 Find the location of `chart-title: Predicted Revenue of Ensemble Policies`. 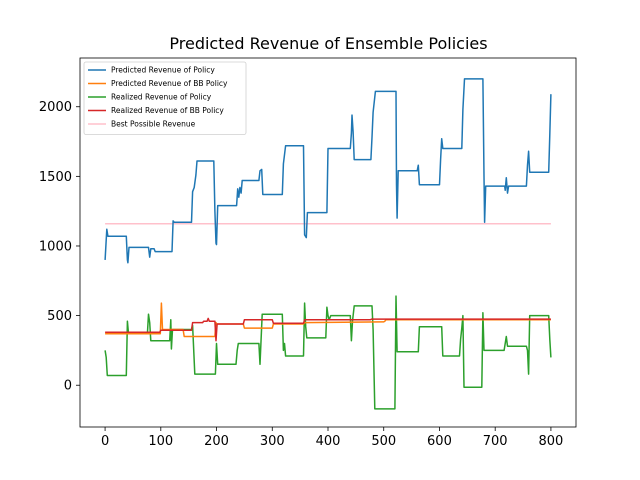

chart-title: Predicted Revenue of Ensemble Policies is located at coordinates (328, 43).